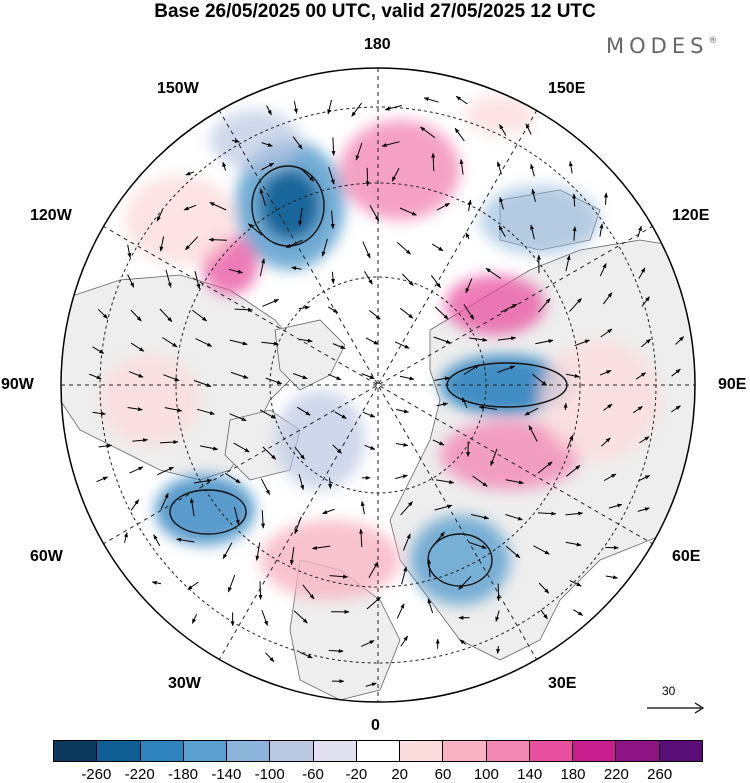 The height and width of the screenshot is (783, 750). I want to click on reference-vector-value: 30, so click(669, 691).